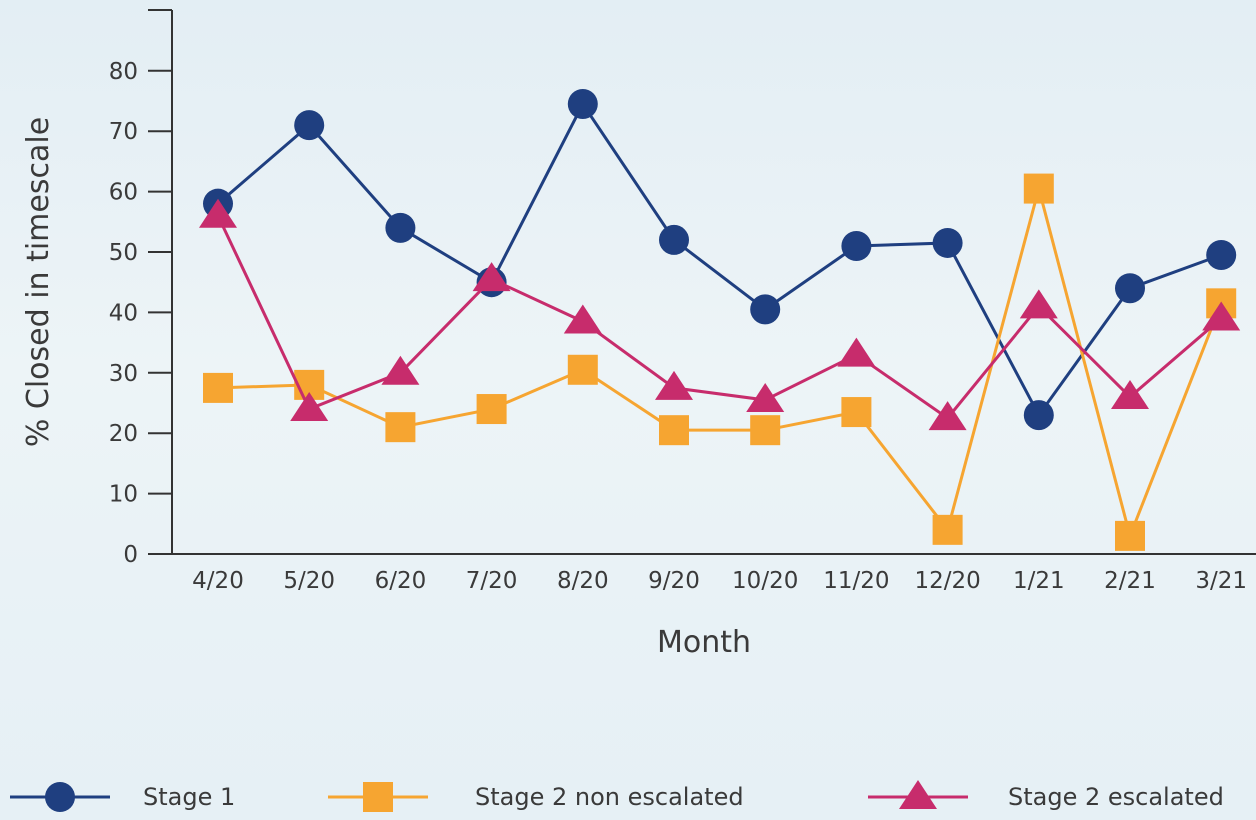  Describe the element at coordinates (140, 313) in the screenshot. I see `y-ticks: 0 10 20 30 40 50 60 70 80` at that location.